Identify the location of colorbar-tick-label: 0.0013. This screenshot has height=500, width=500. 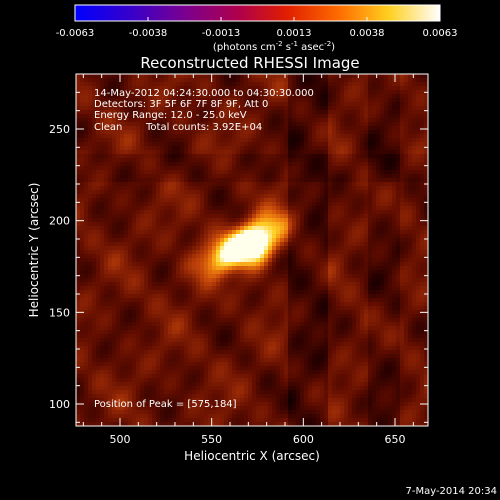
(294, 33).